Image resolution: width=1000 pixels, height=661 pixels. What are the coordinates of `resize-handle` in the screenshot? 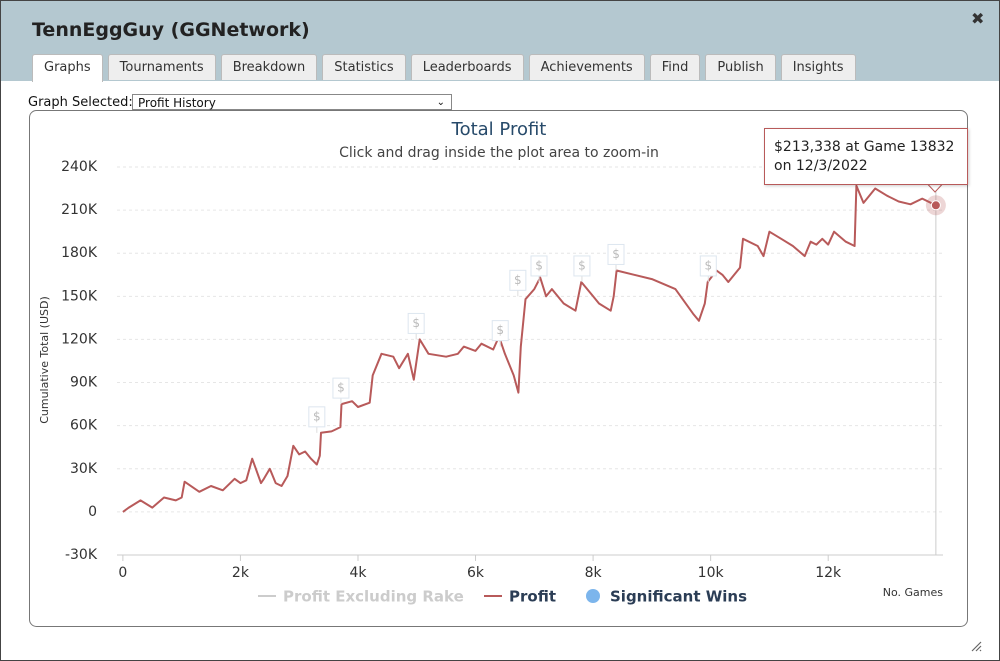 It's located at (976, 646).